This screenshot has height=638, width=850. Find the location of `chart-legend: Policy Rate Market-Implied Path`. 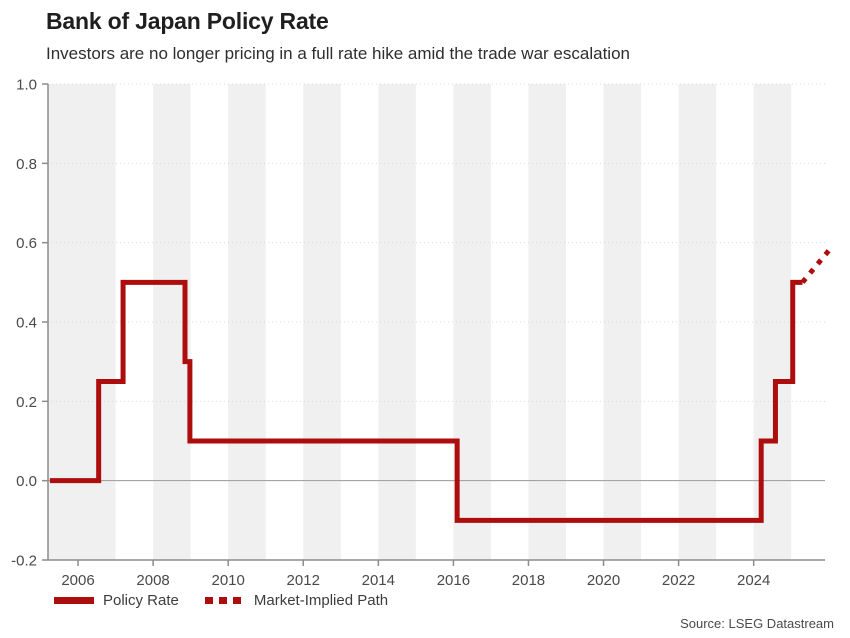

chart-legend: Policy Rate Market-Implied Path is located at coordinates (221, 600).